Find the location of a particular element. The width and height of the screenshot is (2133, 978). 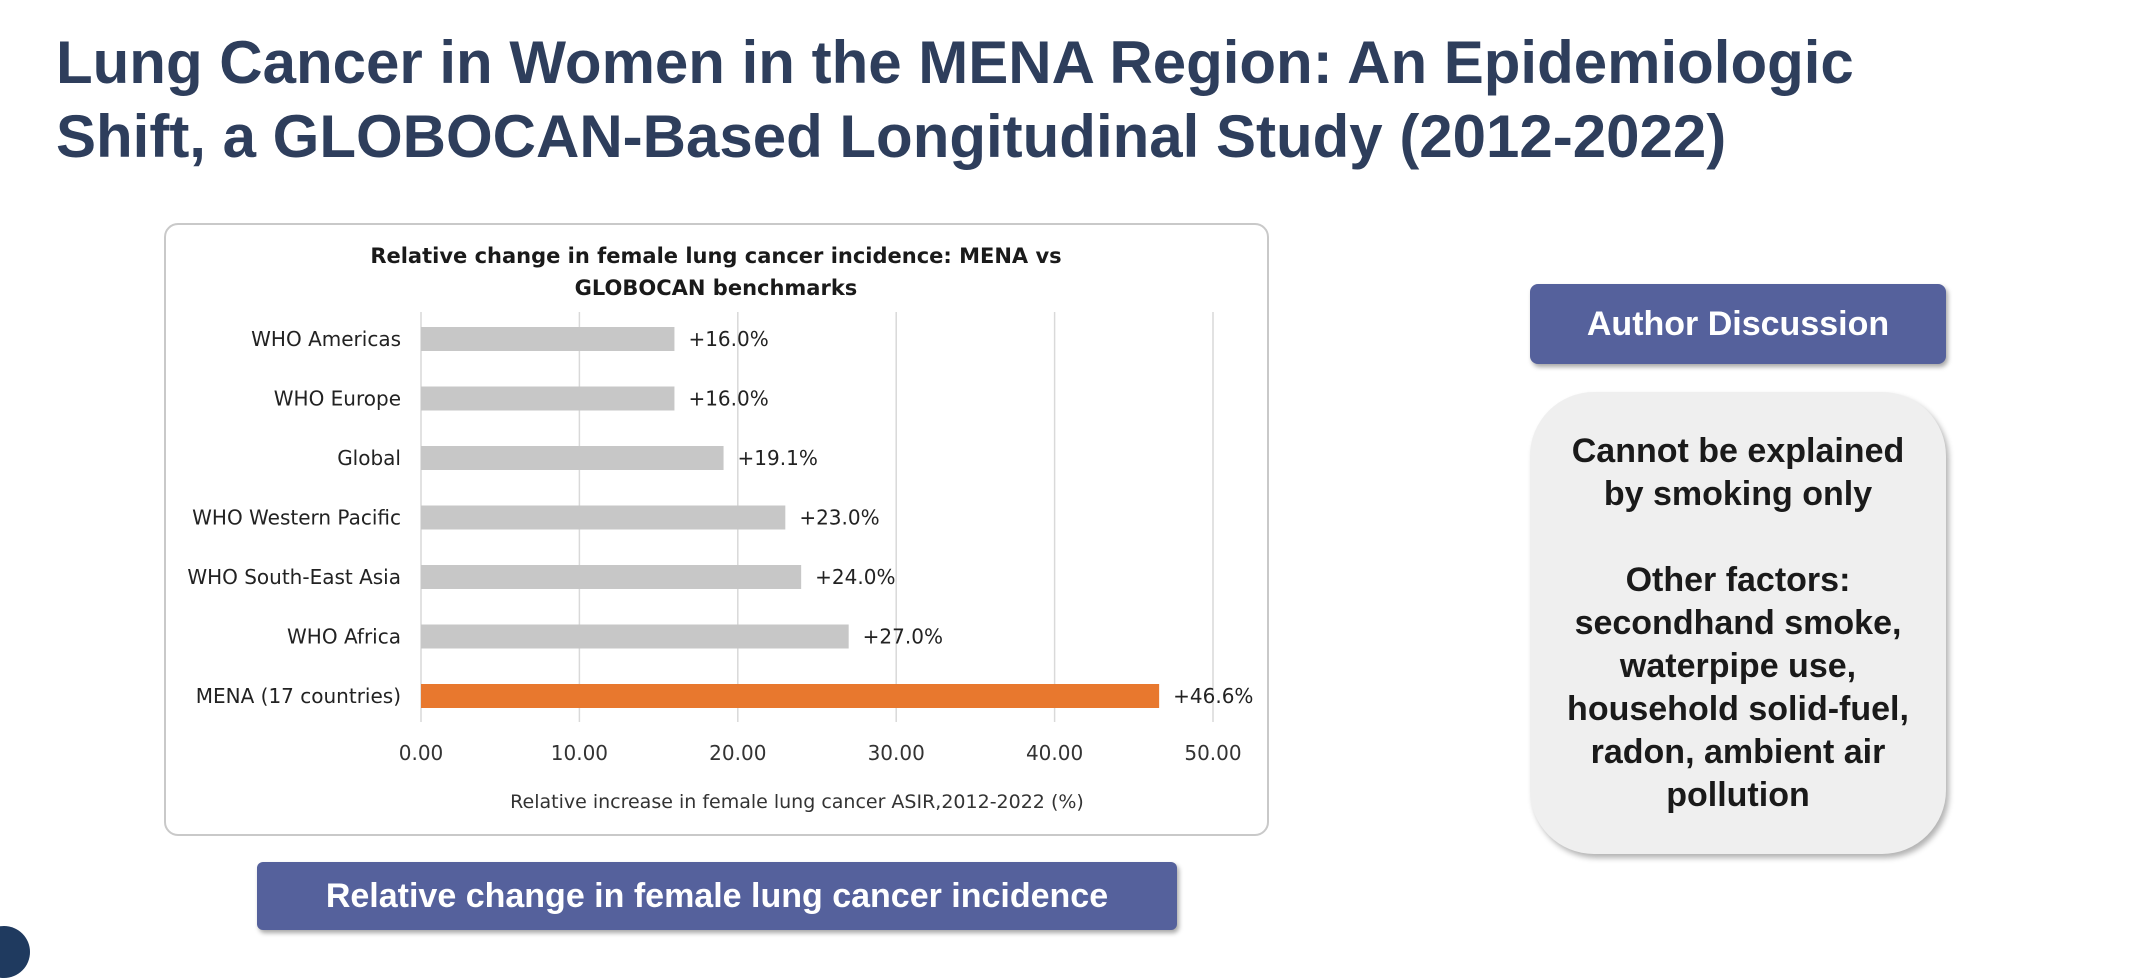

data-label: +23.0% is located at coordinates (839, 518).